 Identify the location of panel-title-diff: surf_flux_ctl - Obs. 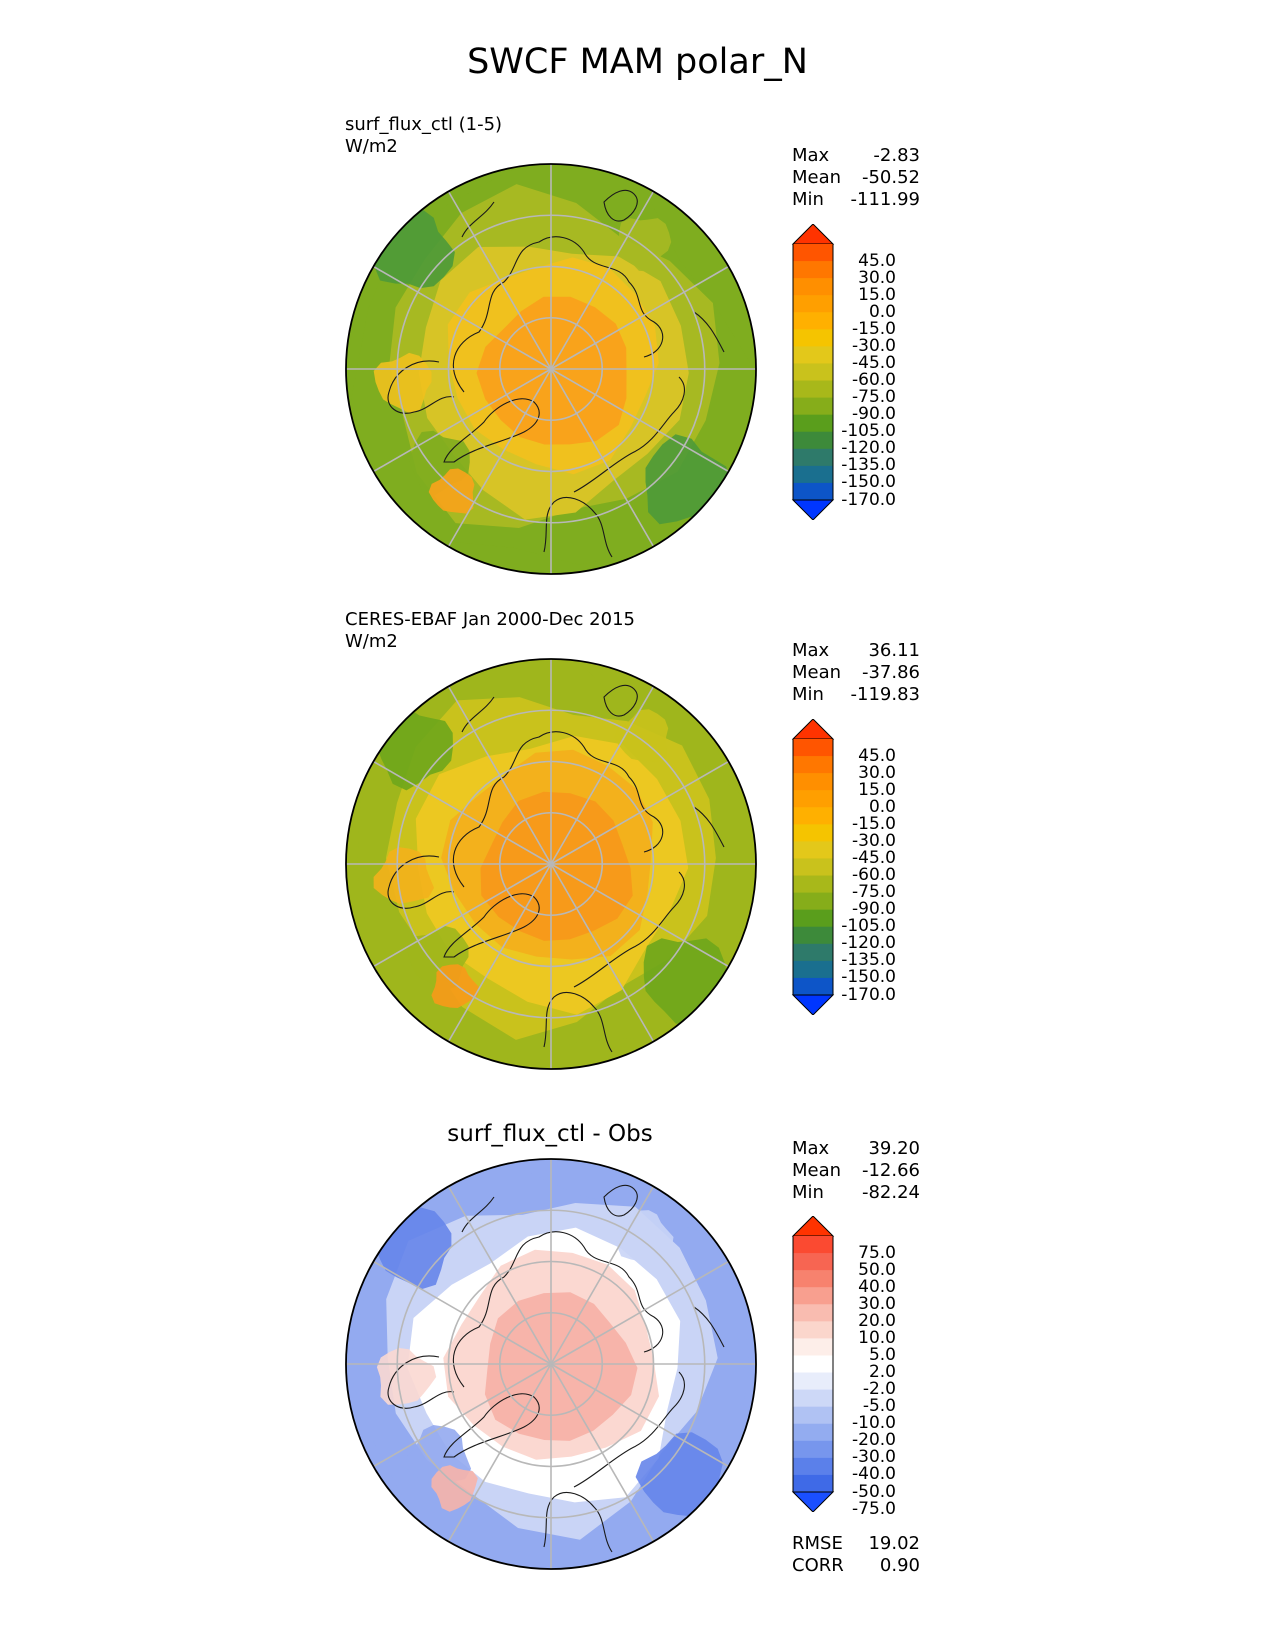
(550, 1134).